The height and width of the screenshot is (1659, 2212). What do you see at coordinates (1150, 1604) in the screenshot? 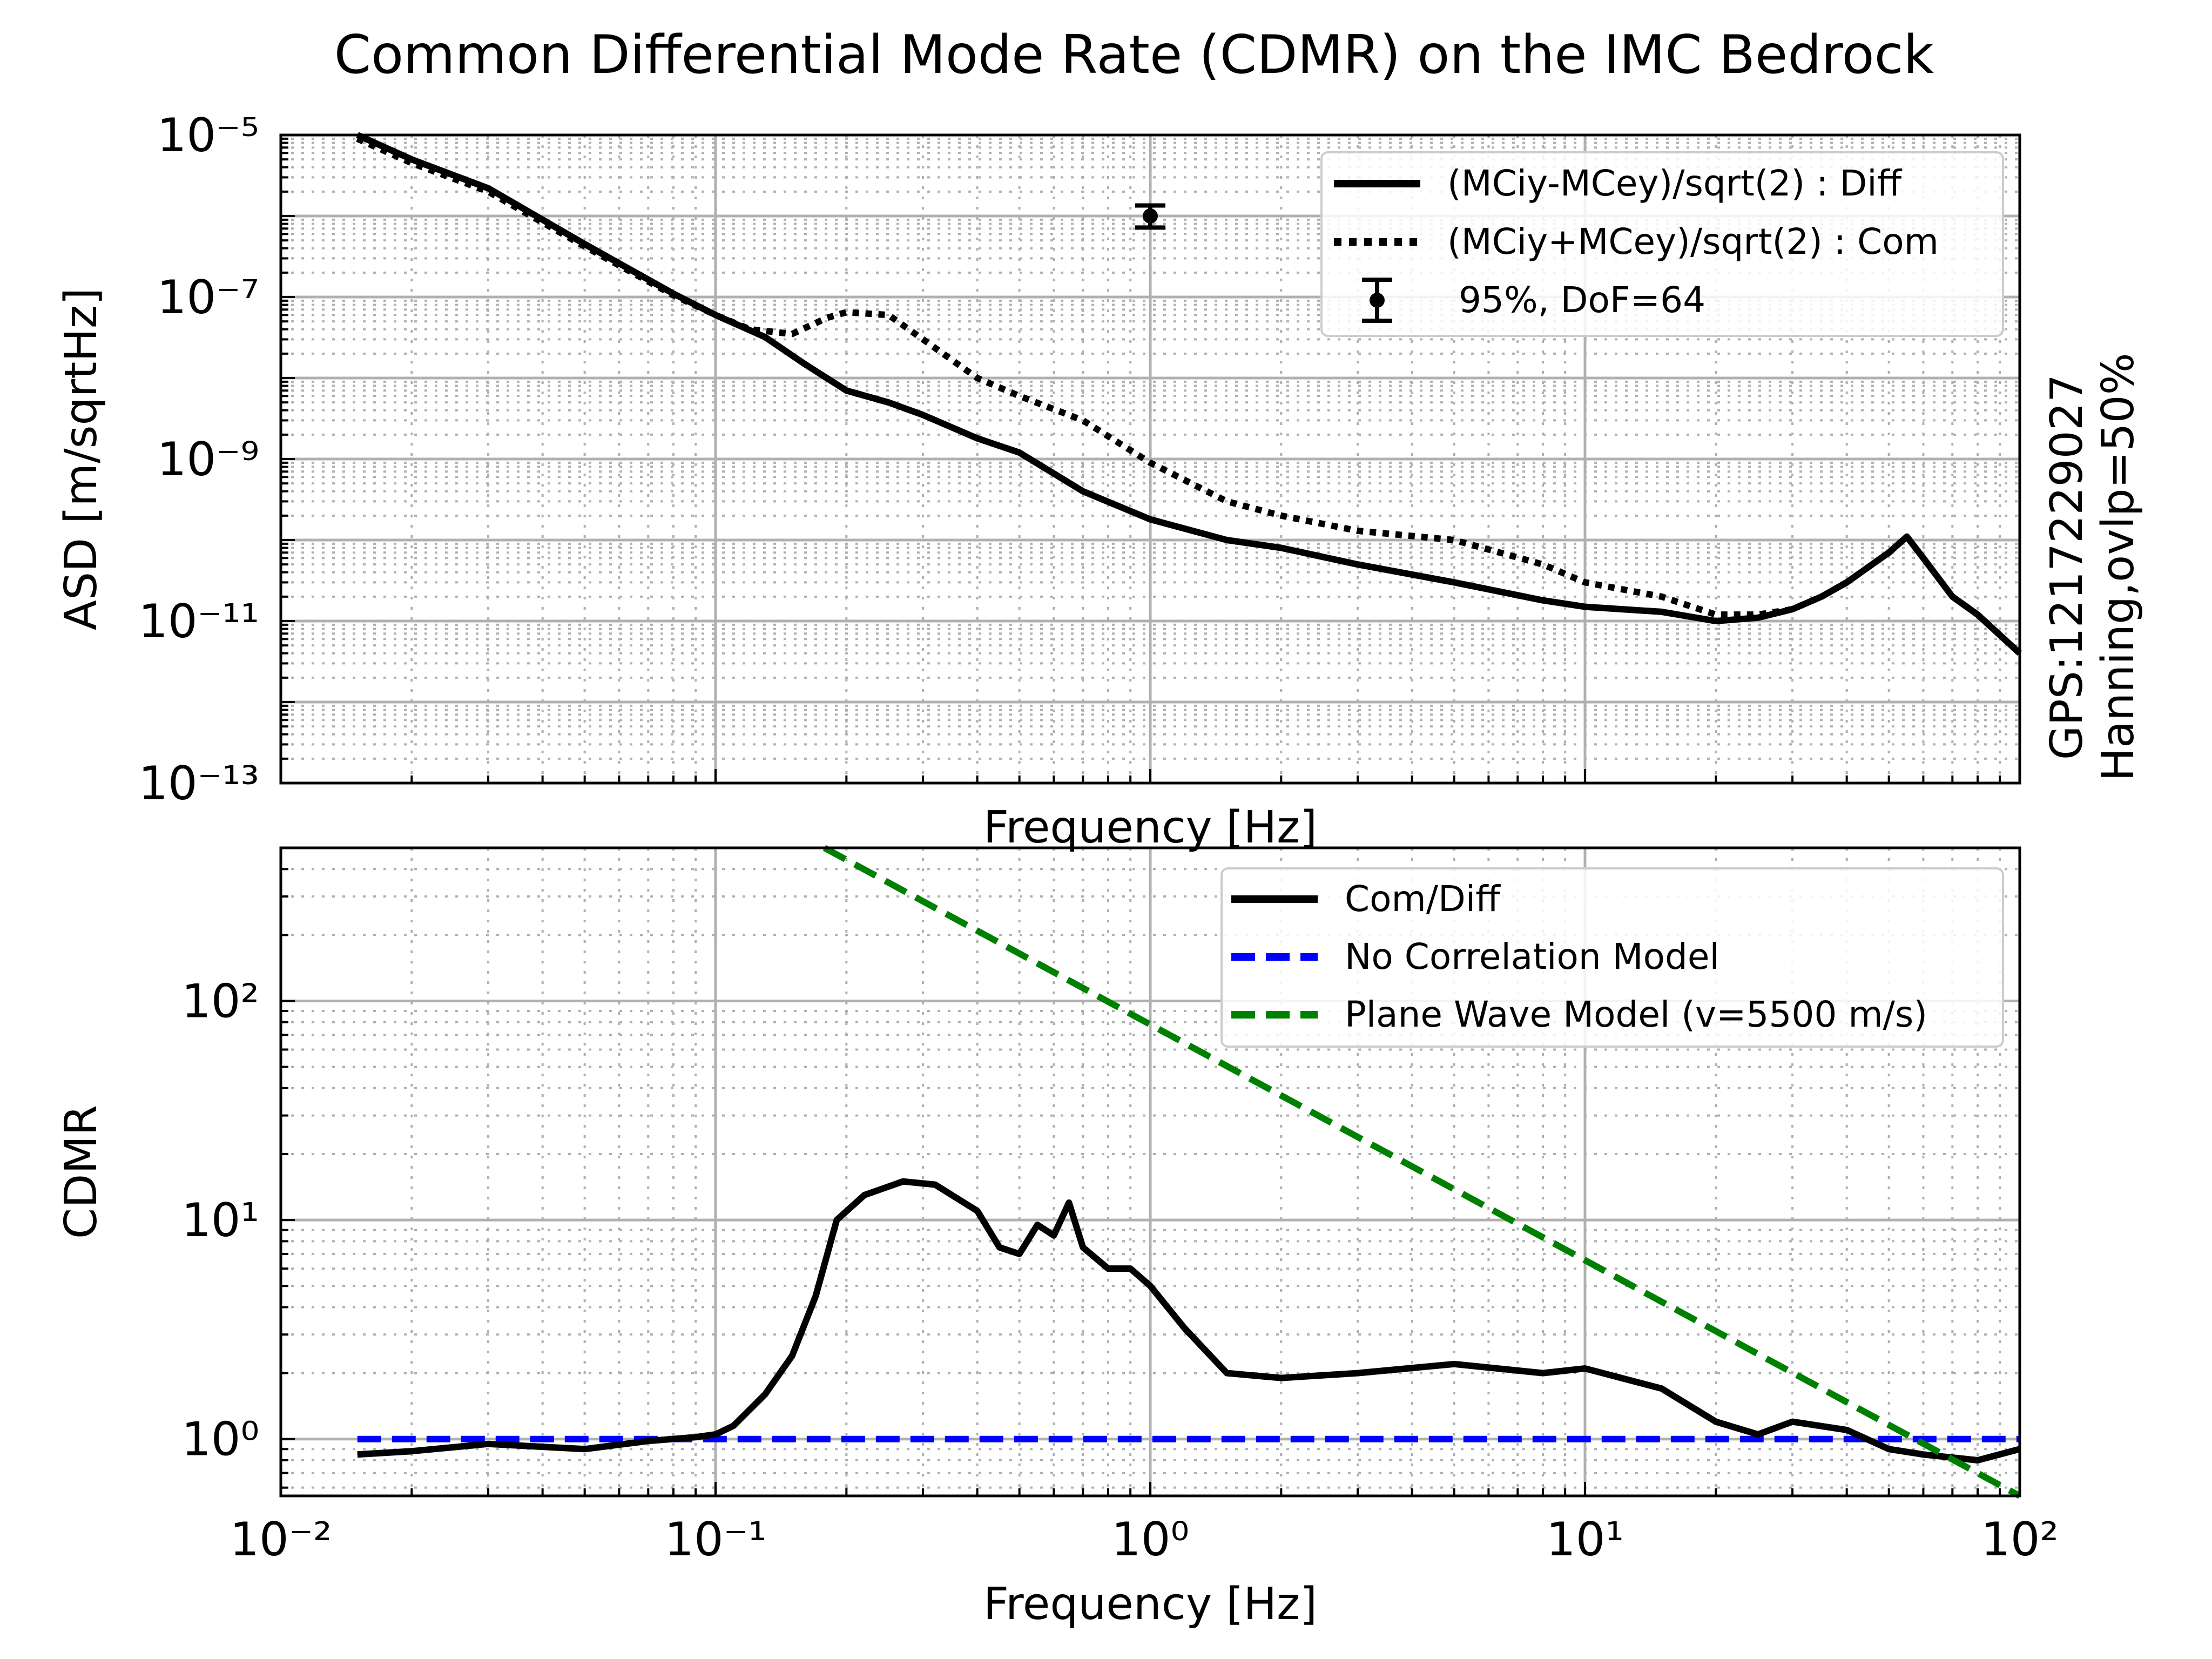
I see `cdmr-xlabel: Frequency [Hz]` at bounding box center [1150, 1604].